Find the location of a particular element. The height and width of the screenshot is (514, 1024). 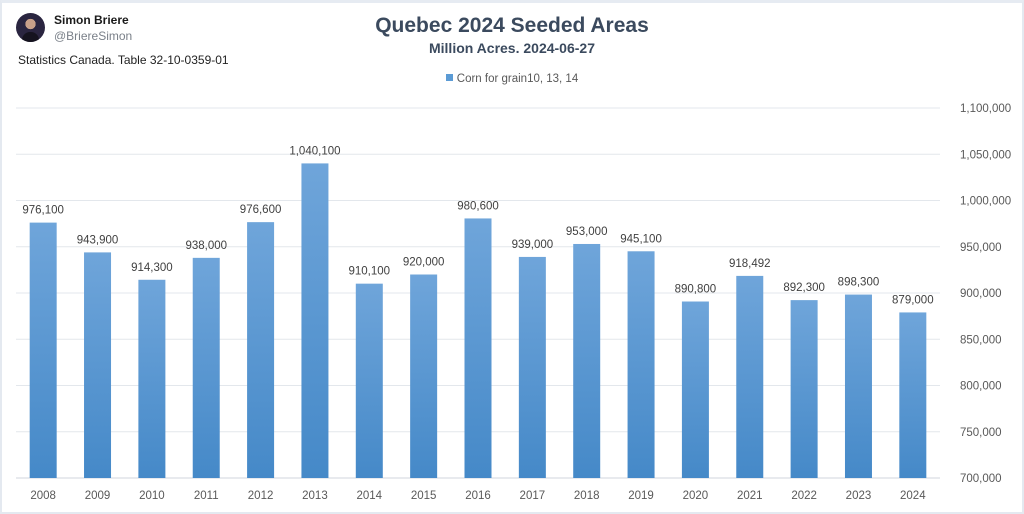

y-tick-label: 750,000 is located at coordinates (981, 433).